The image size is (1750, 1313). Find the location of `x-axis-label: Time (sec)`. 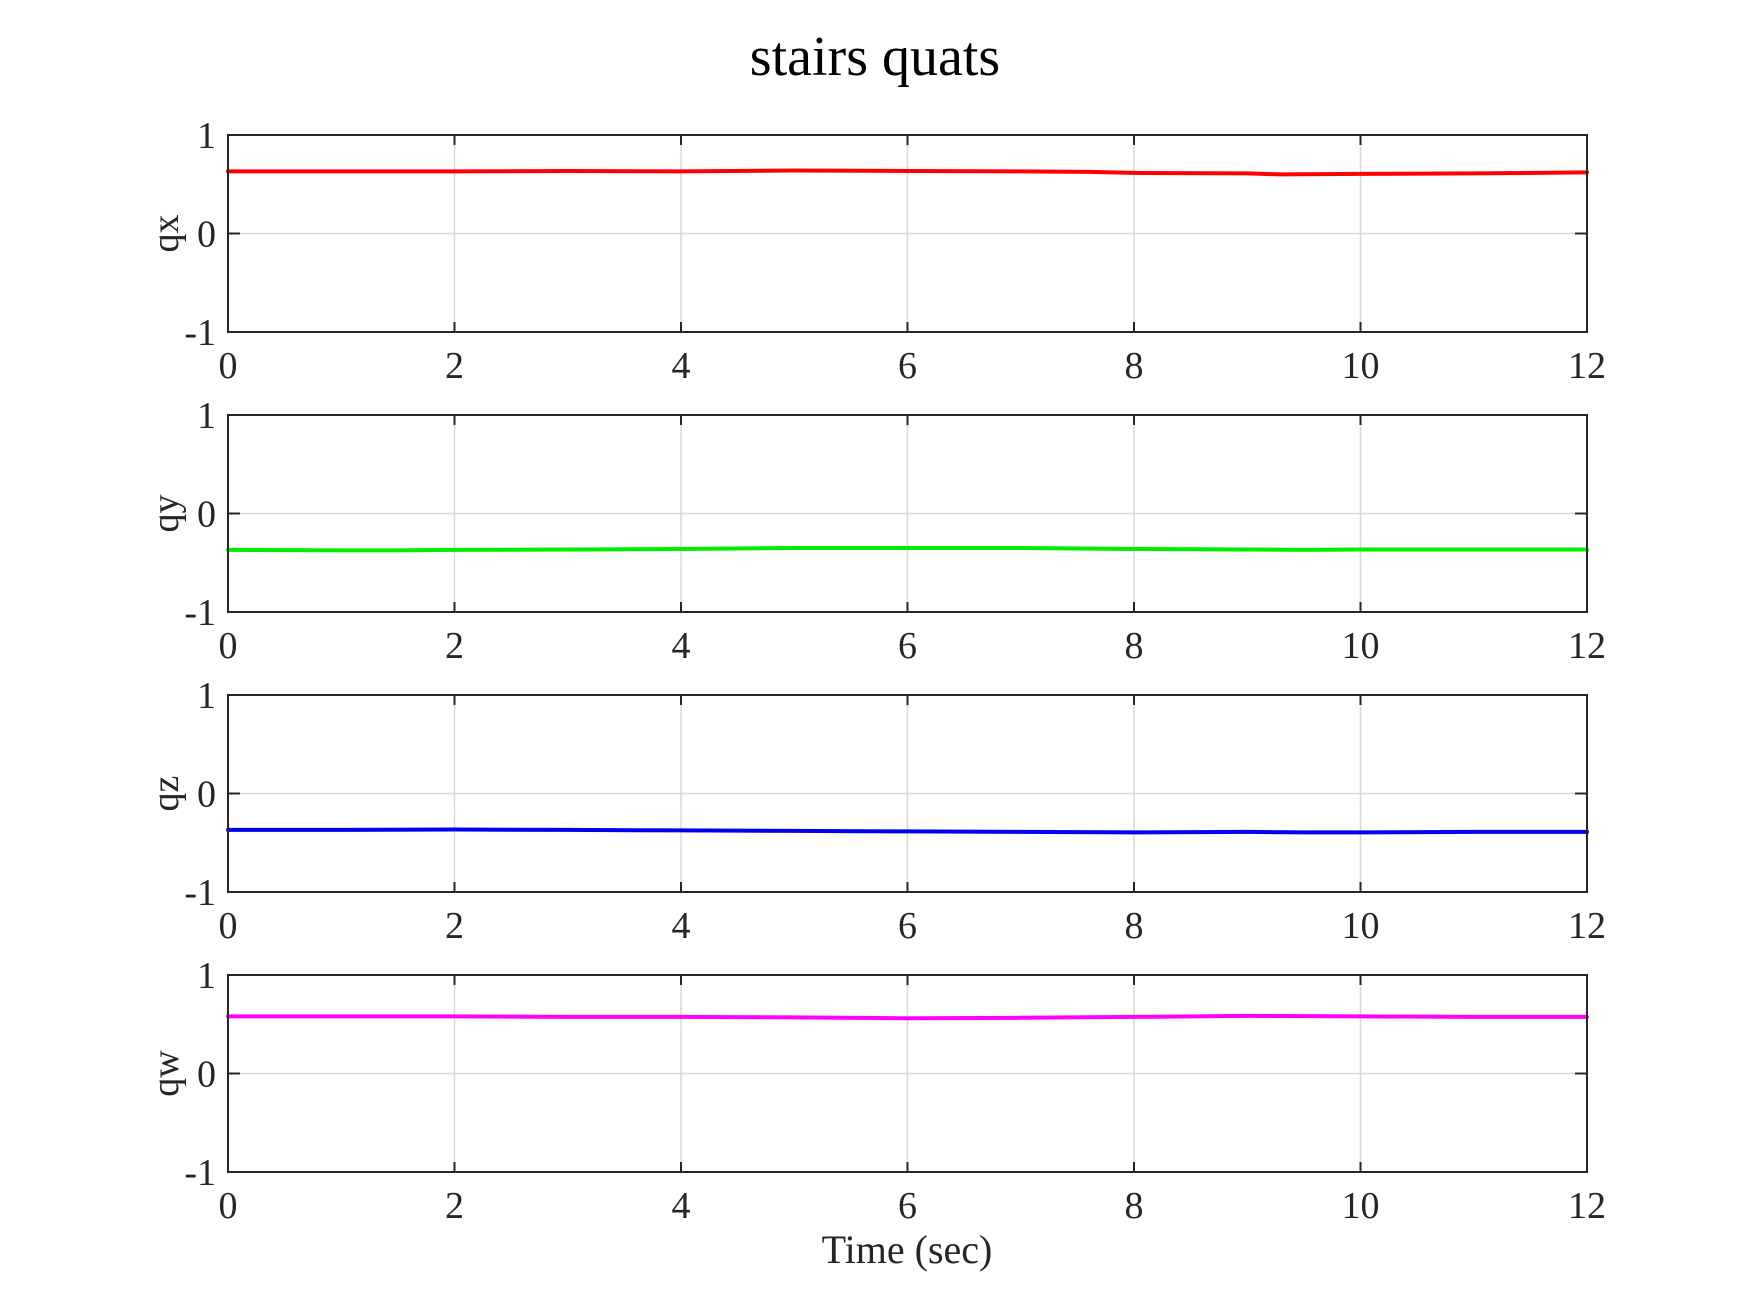

x-axis-label: Time (sec) is located at coordinates (907, 1249).